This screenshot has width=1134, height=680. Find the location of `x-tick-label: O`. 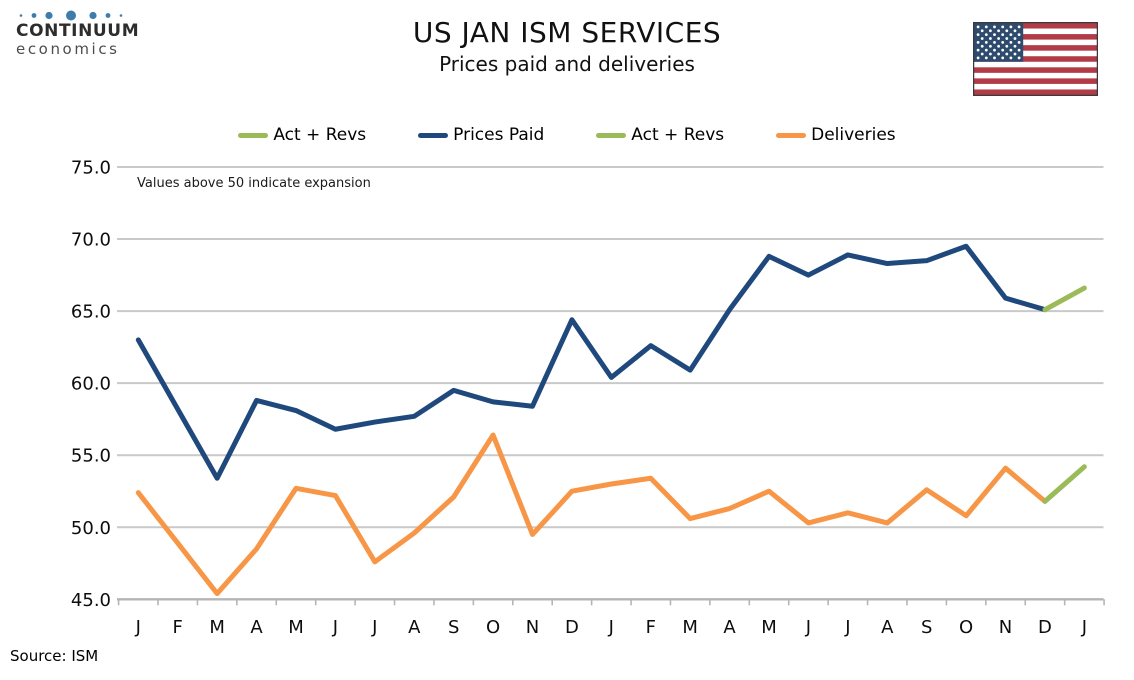

x-tick-label: O is located at coordinates (493, 627).